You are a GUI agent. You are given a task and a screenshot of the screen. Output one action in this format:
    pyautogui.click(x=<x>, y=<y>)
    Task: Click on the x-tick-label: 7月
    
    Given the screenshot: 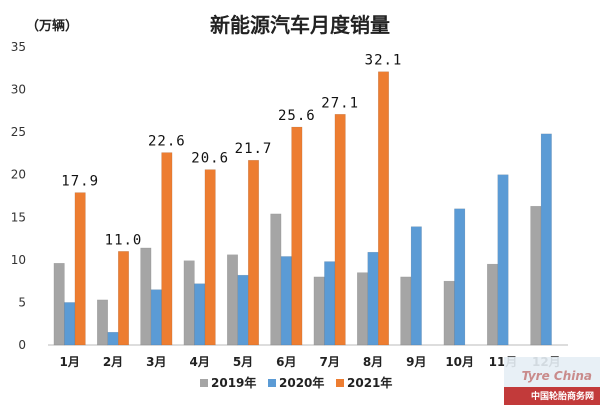 What is the action you would take?
    pyautogui.click(x=329, y=362)
    